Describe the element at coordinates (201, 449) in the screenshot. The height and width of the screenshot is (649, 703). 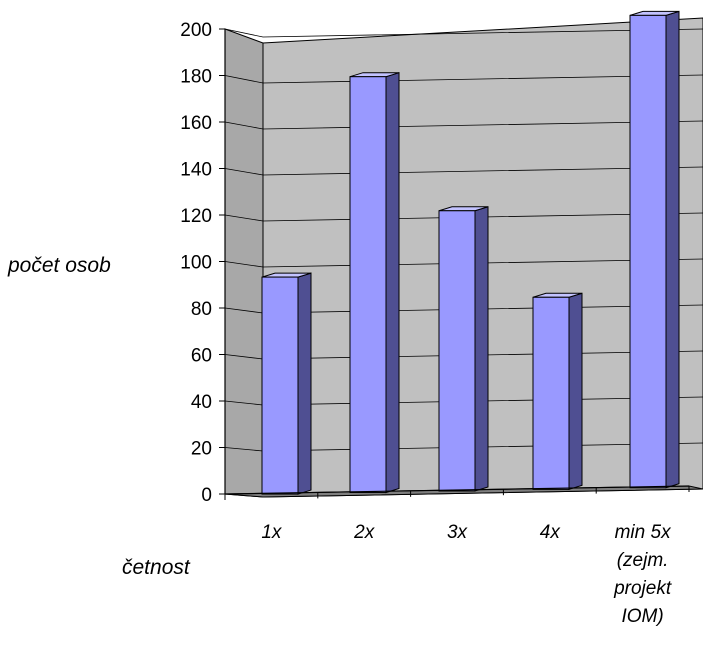
I see `y-tick-label: 20` at that location.